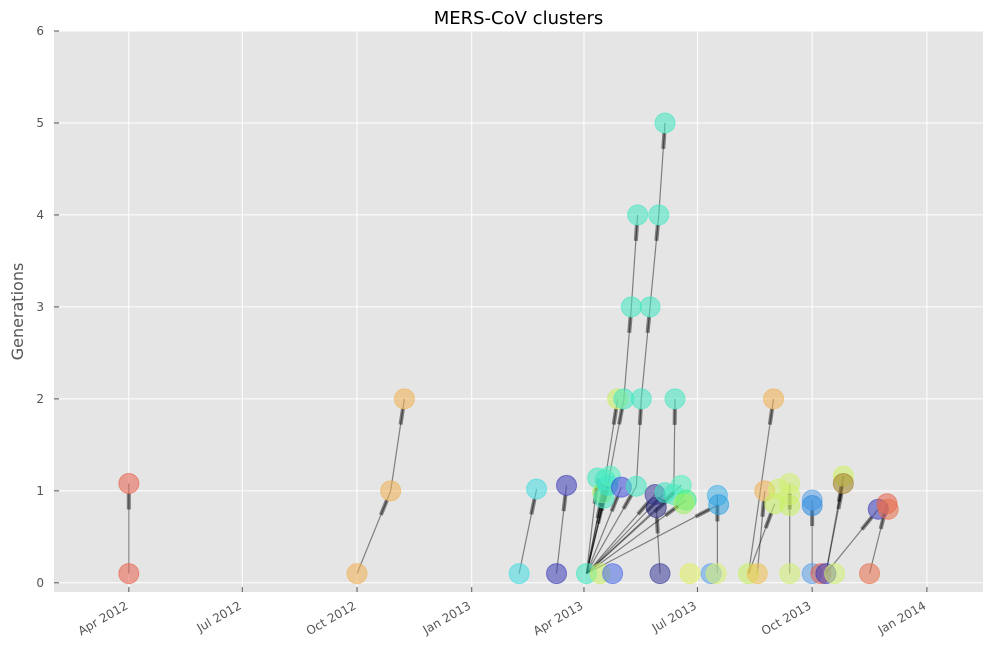 The width and height of the screenshot is (993, 656). I want to click on y-tick-label: 6, so click(40, 31).